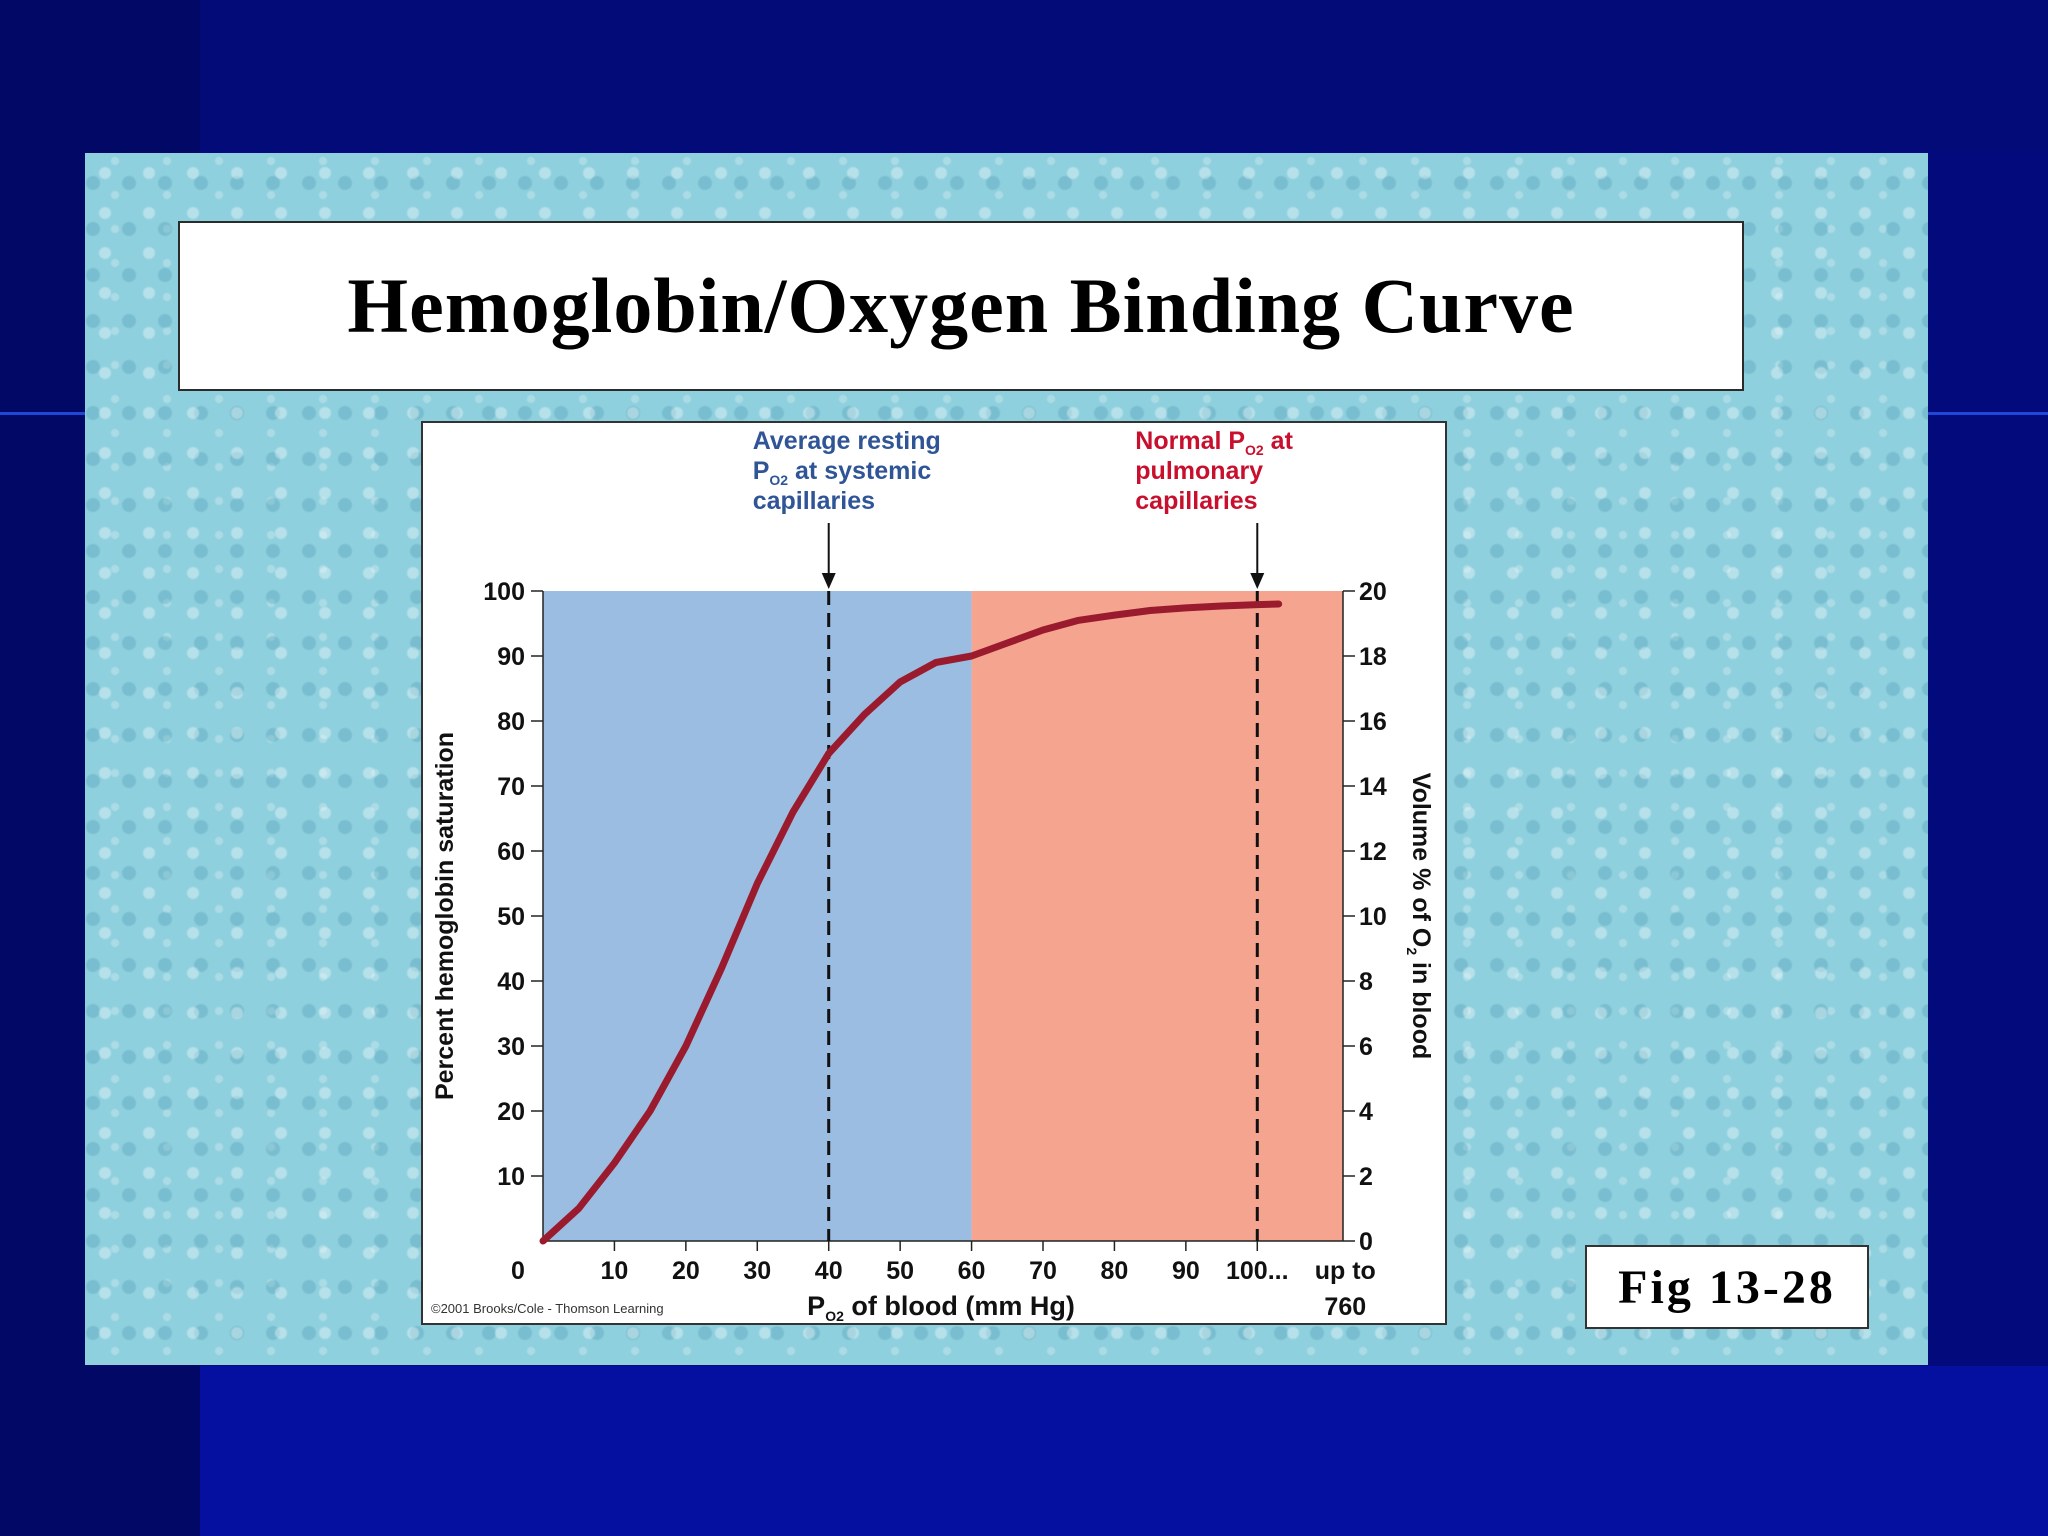 This screenshot has width=2048, height=1536. I want to click on y-right-tick-label: 14, so click(1373, 787).